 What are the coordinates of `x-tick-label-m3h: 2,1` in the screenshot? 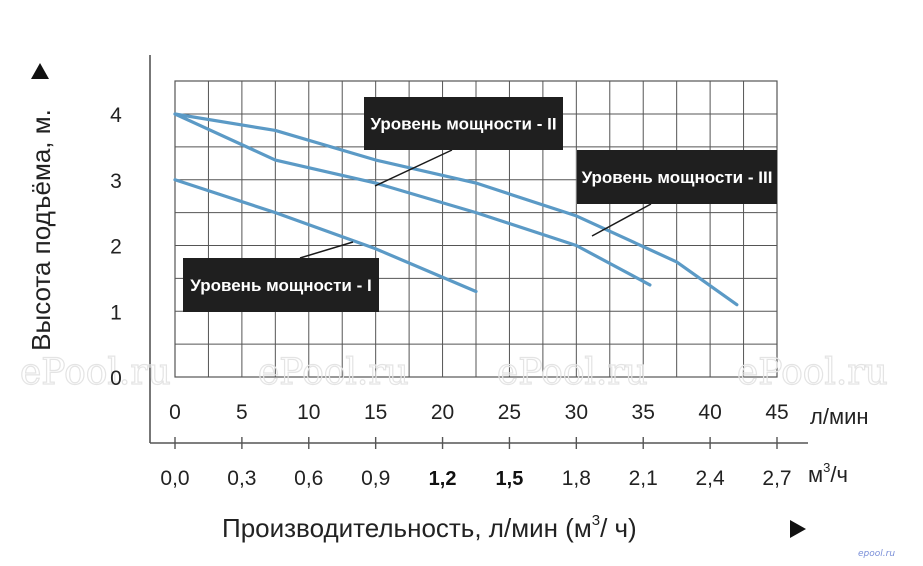 It's located at (643, 478).